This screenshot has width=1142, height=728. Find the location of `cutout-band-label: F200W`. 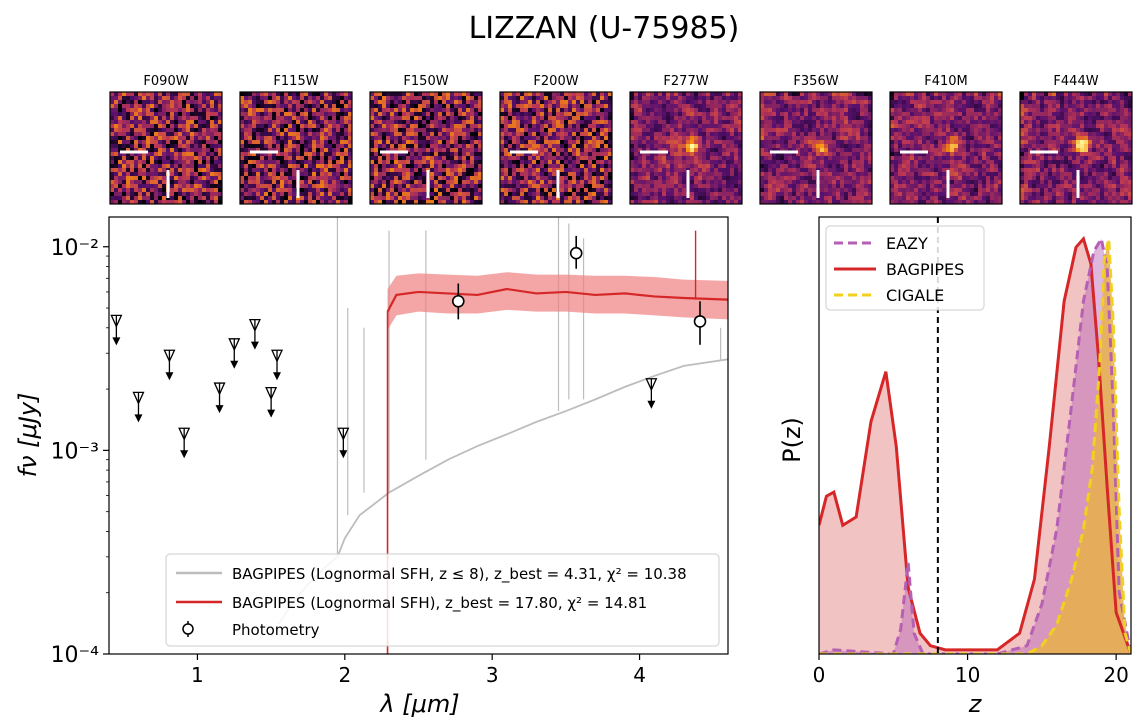

cutout-band-label: F200W is located at coordinates (555, 81).